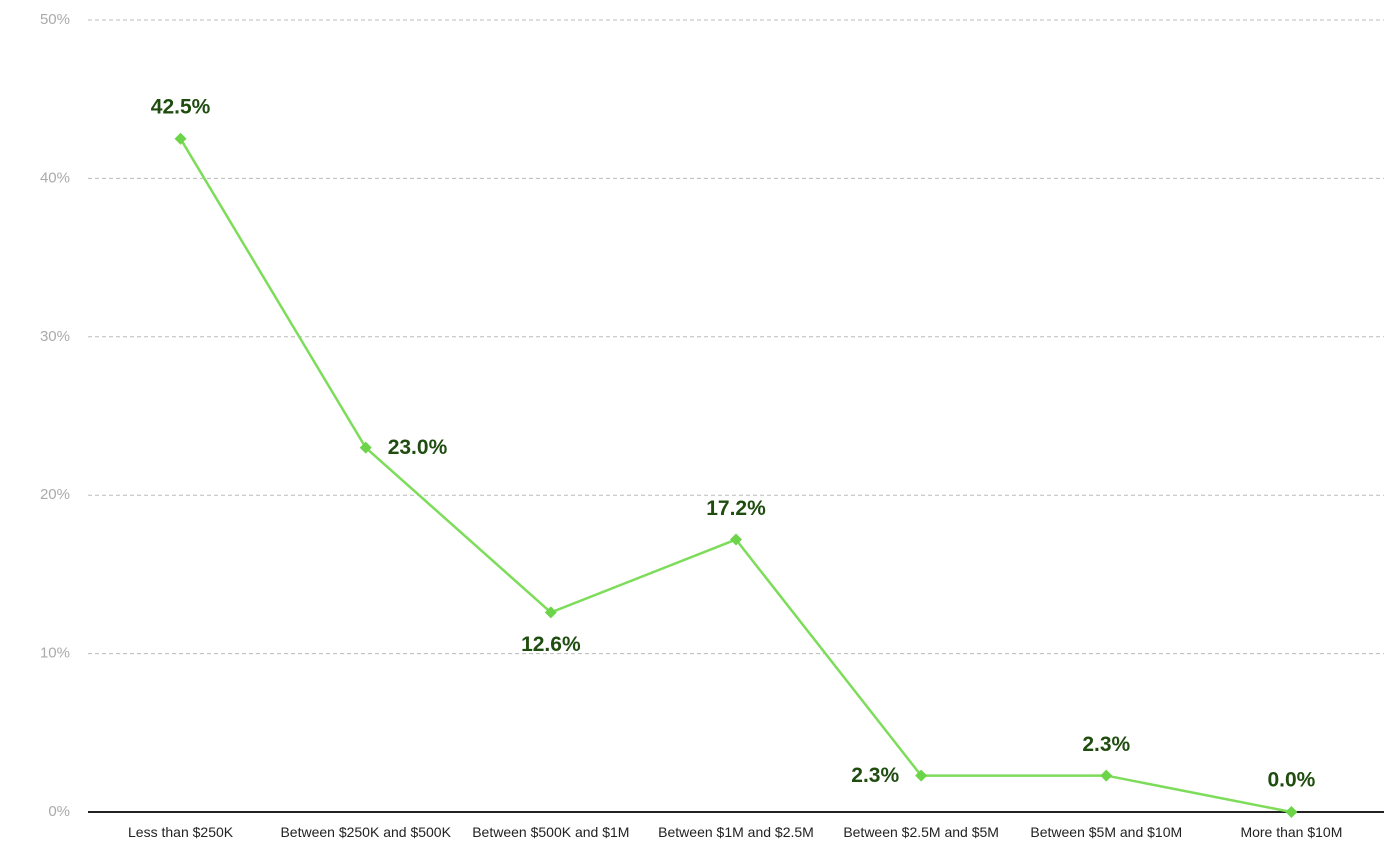 This screenshot has height=864, width=1395. Describe the element at coordinates (551, 644) in the screenshot. I see `data-label: 12.6%` at that location.